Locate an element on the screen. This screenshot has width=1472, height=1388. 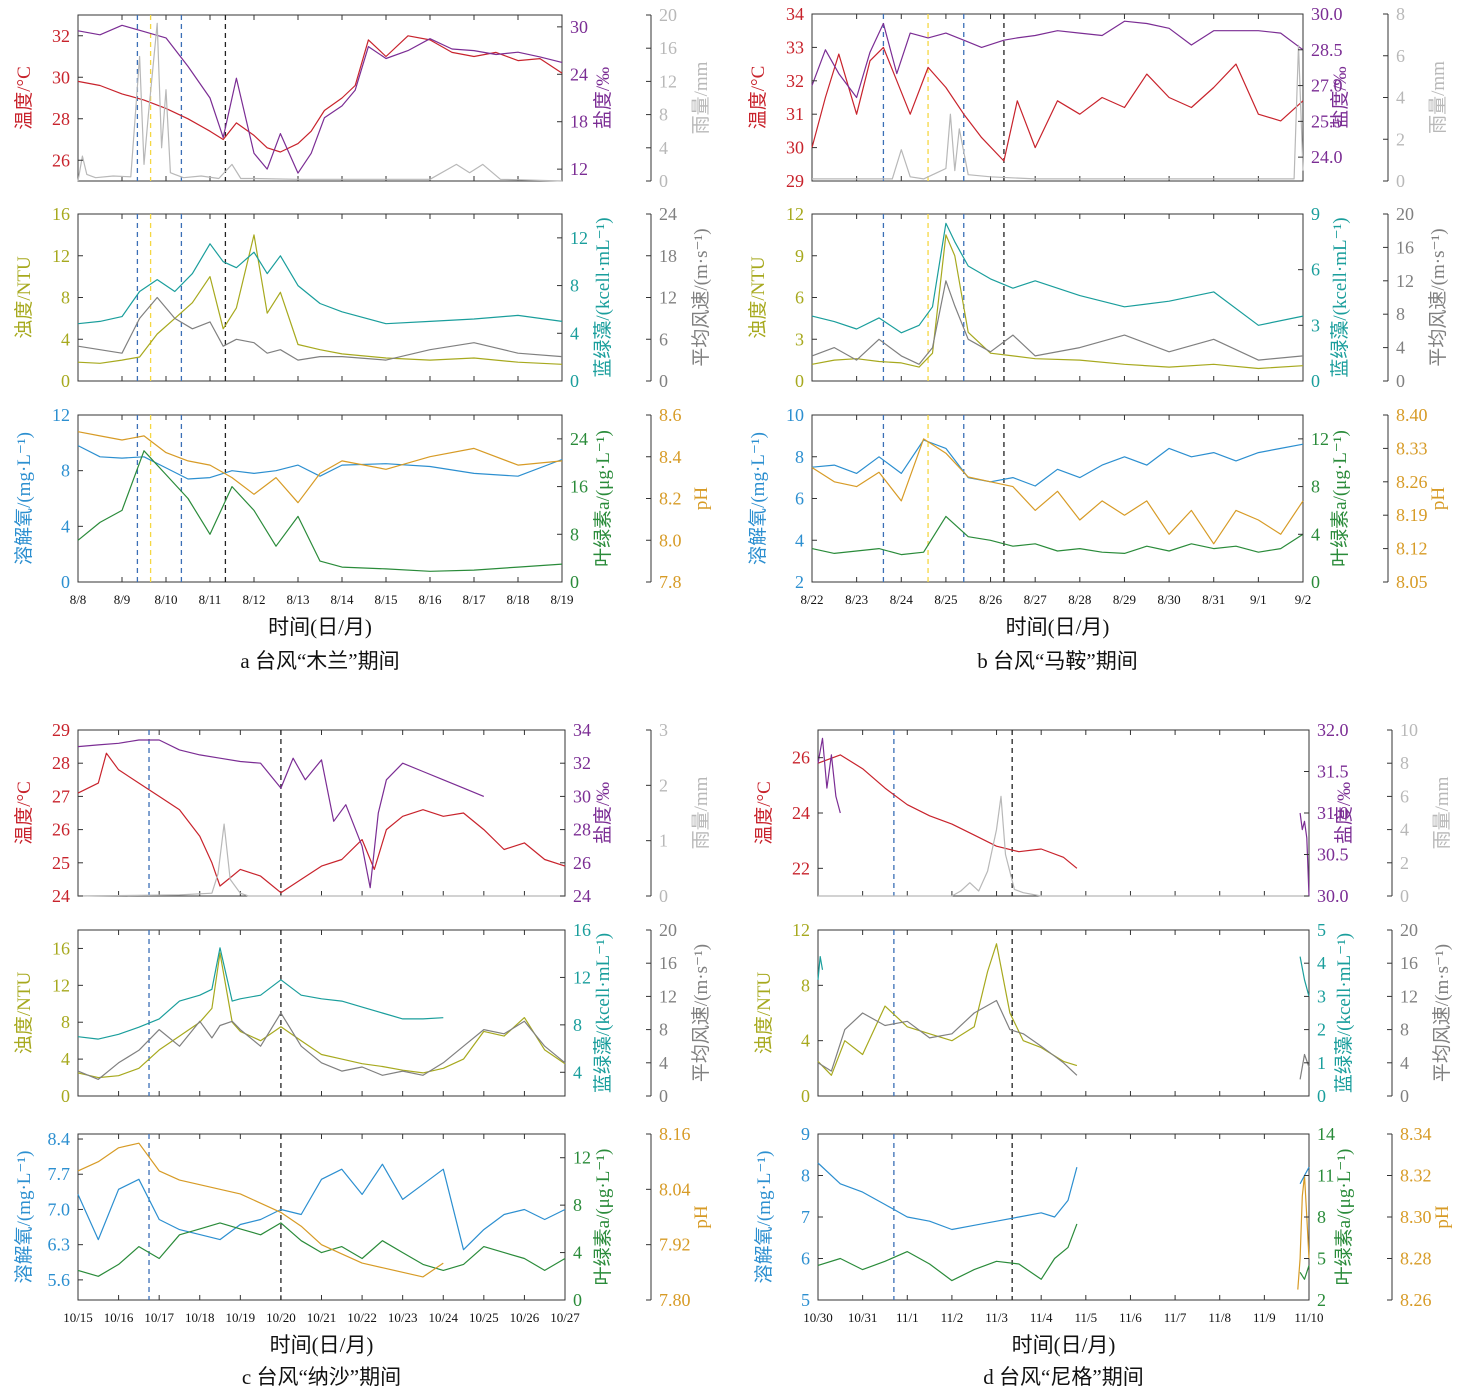
x-tick-label: 10/18 is located at coordinates (200, 1317).